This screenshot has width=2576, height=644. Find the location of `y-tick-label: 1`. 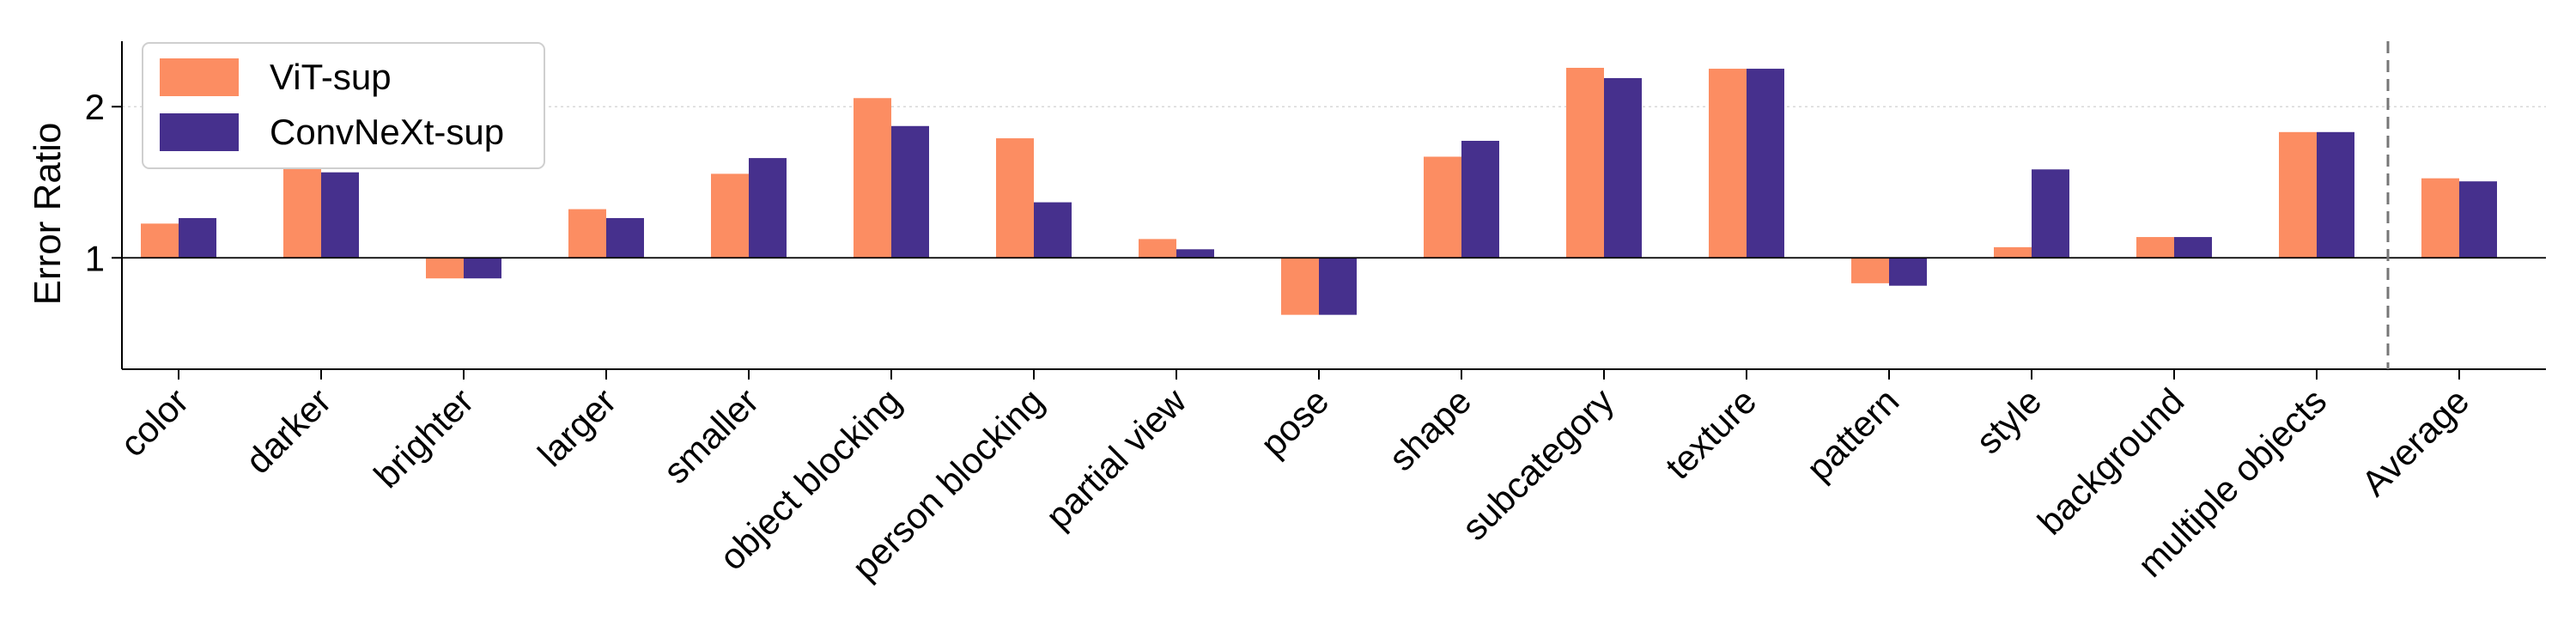

y-tick-label: 1 is located at coordinates (95, 258).